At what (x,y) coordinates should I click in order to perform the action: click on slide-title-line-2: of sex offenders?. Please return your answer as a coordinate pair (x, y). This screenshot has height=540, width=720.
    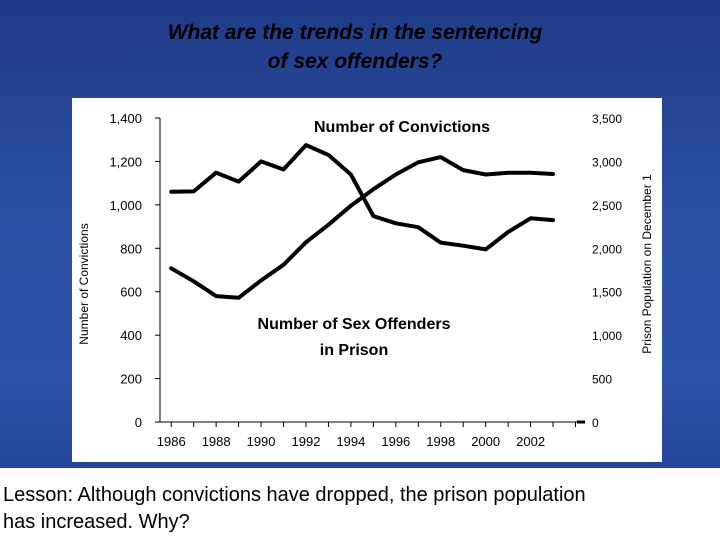
    Looking at the image, I should click on (355, 61).